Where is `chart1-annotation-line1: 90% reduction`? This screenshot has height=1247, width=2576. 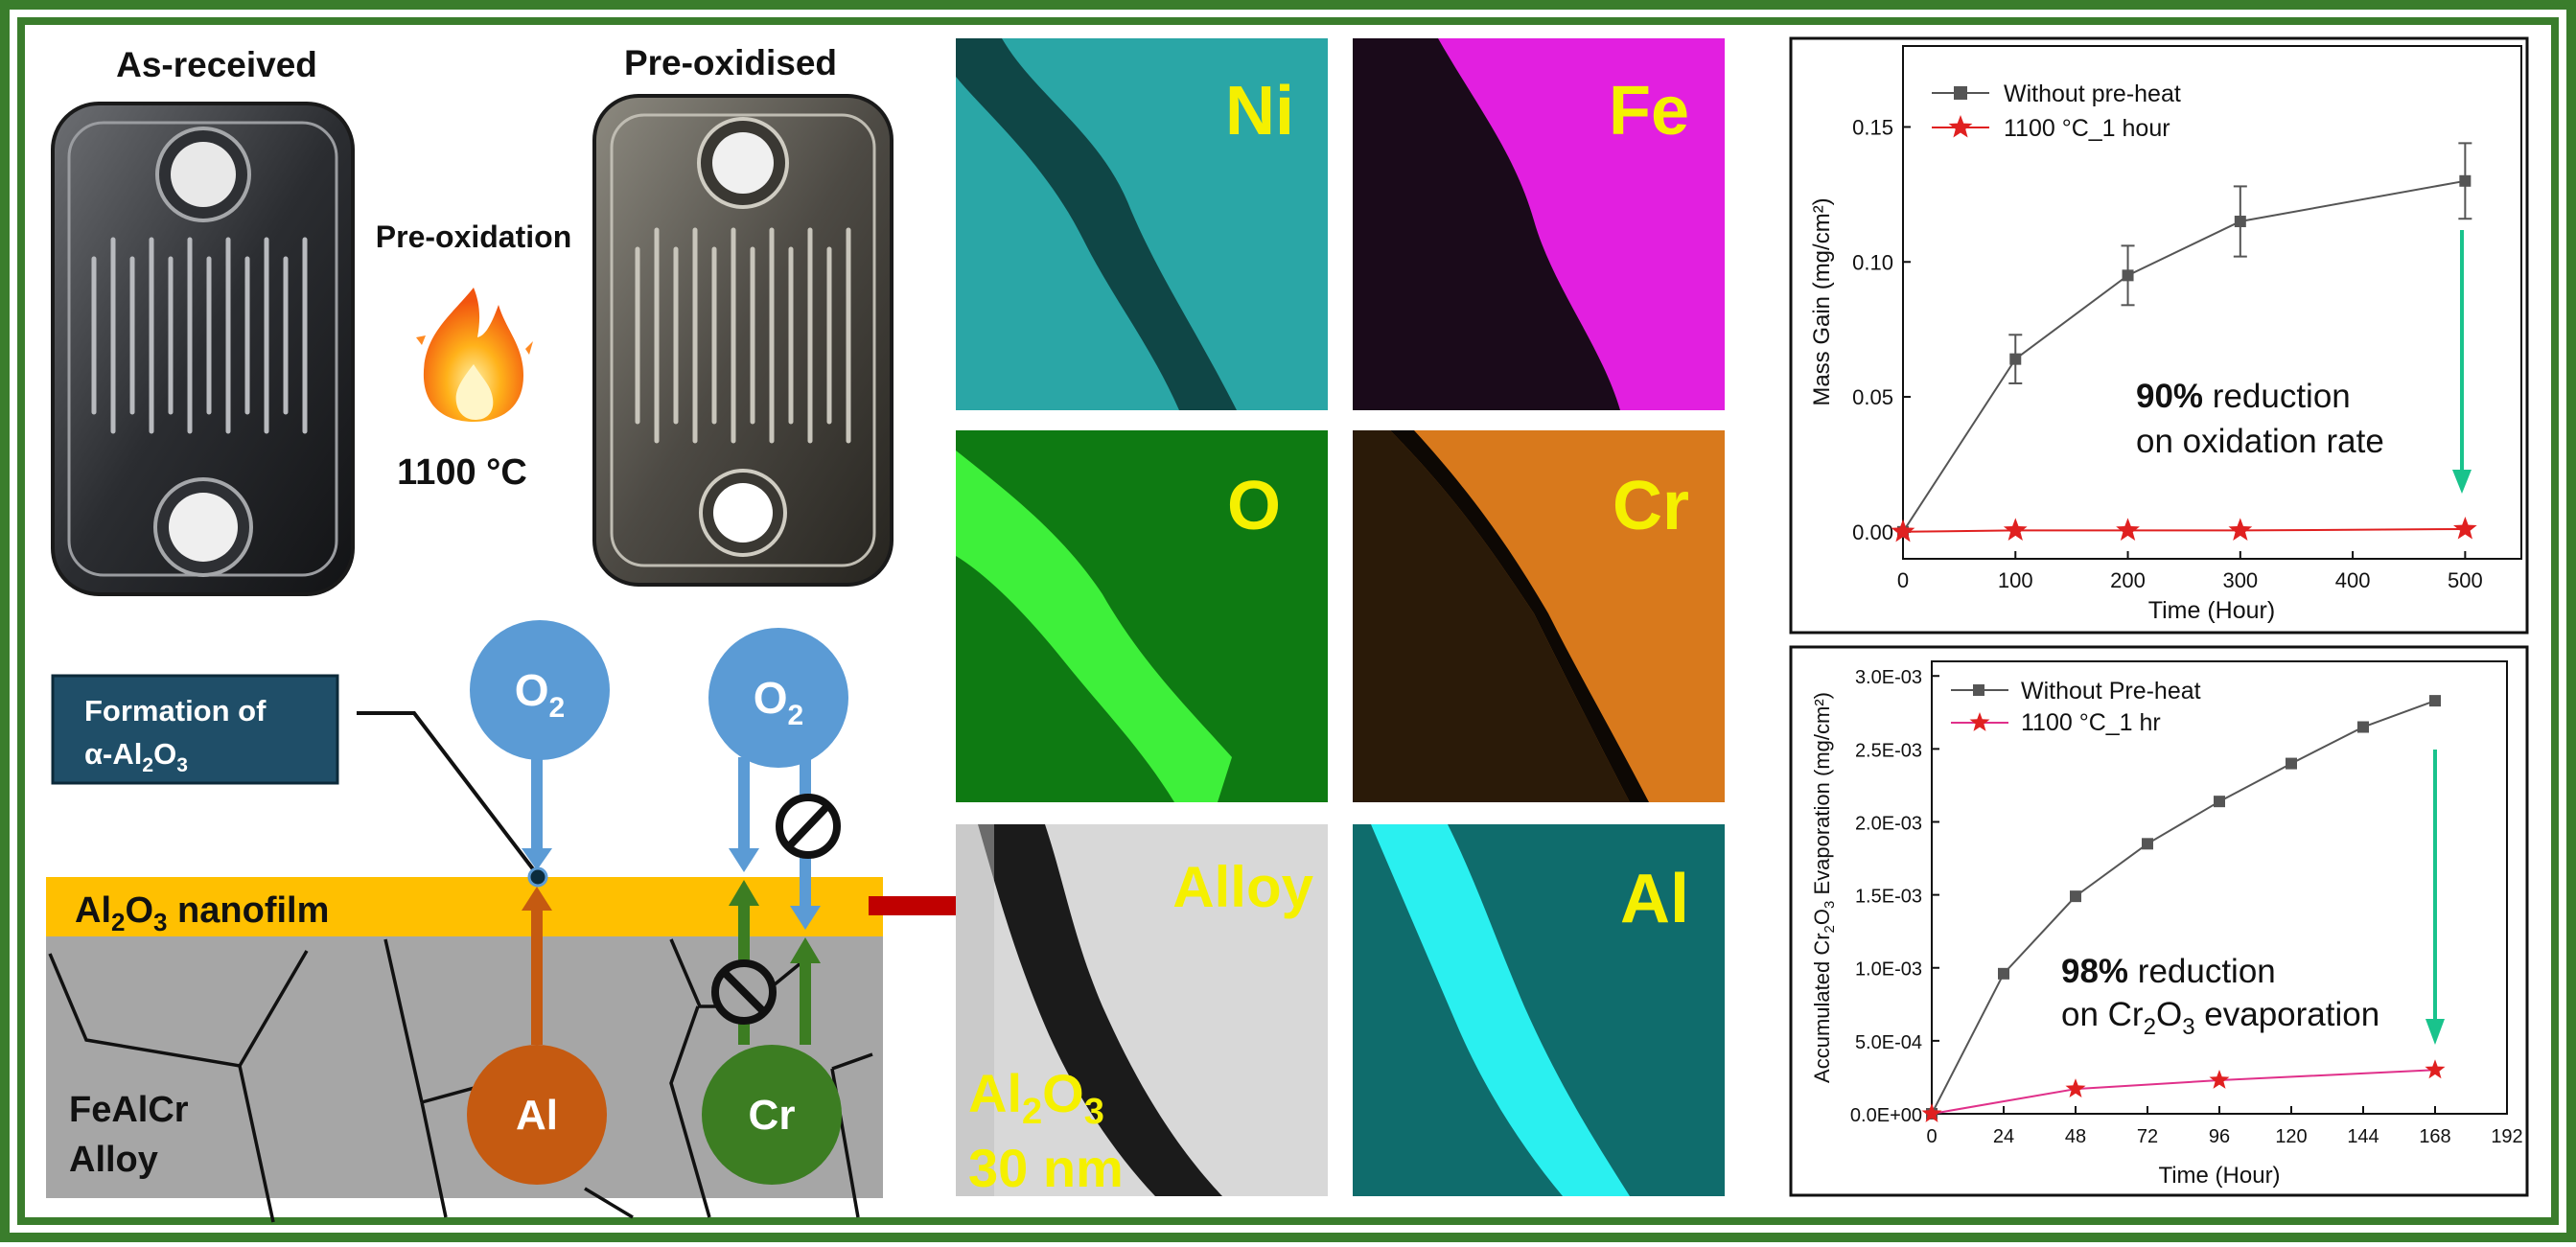 chart1-annotation-line1: 90% reduction is located at coordinates (2244, 396).